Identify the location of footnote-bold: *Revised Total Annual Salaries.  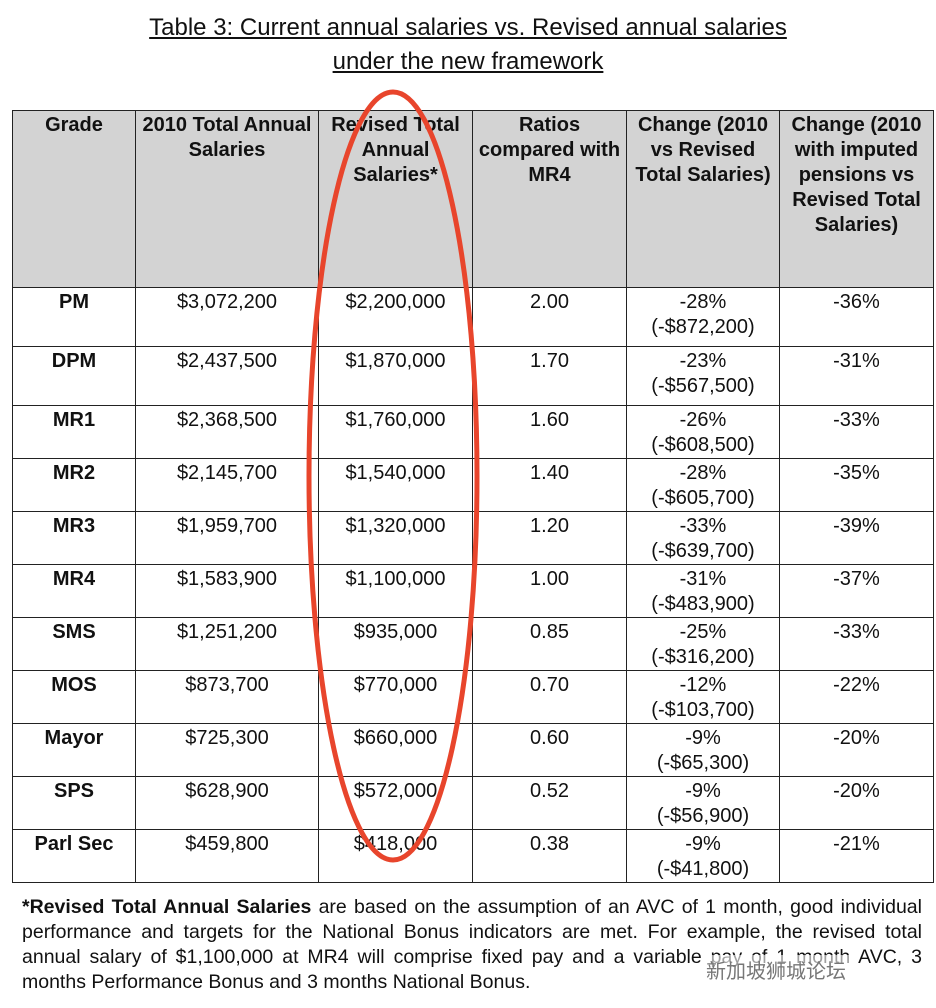
(167, 907).